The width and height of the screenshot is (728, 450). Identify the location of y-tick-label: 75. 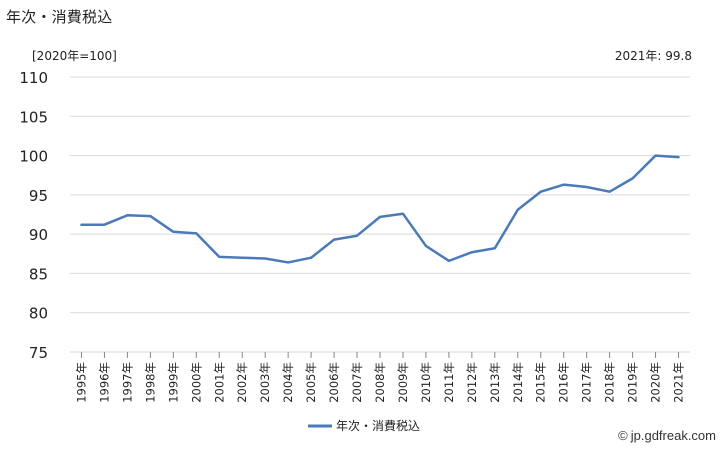
(38, 353).